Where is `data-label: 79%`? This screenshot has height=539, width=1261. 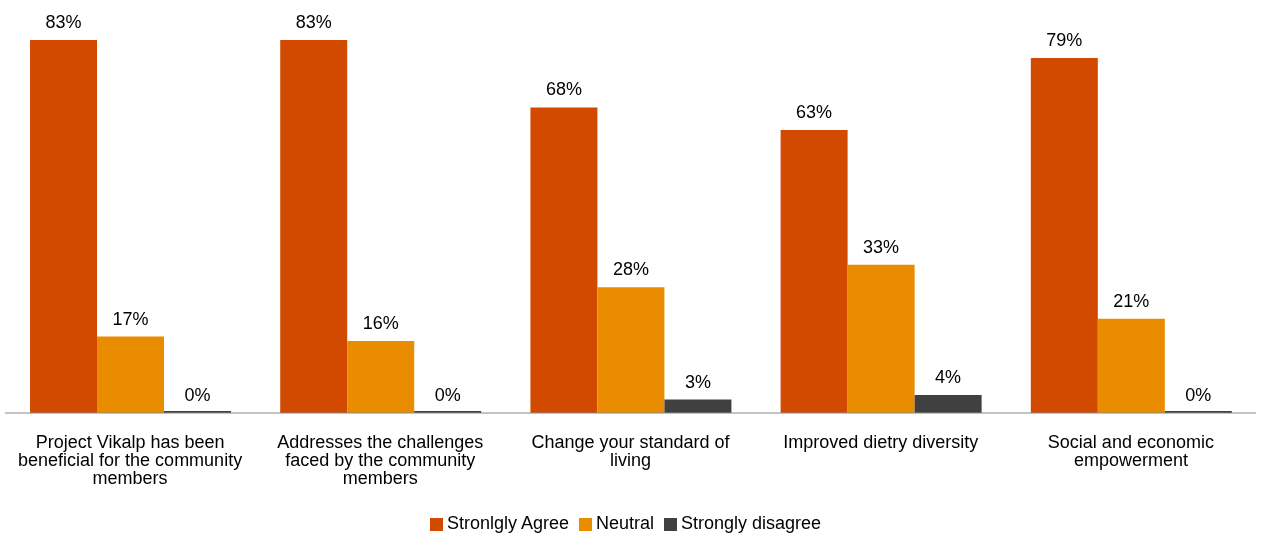 data-label: 79% is located at coordinates (1064, 39).